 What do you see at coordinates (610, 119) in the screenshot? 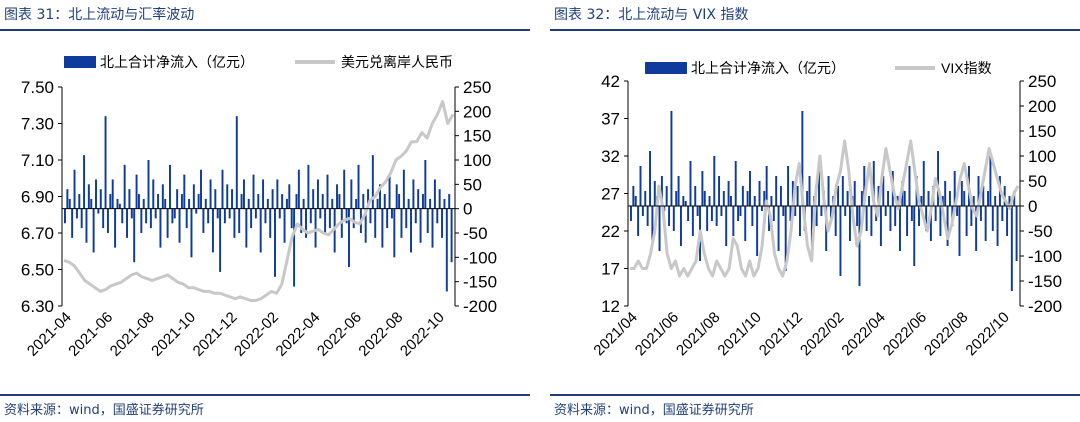
I see `left-y-tick-label: 37` at bounding box center [610, 119].